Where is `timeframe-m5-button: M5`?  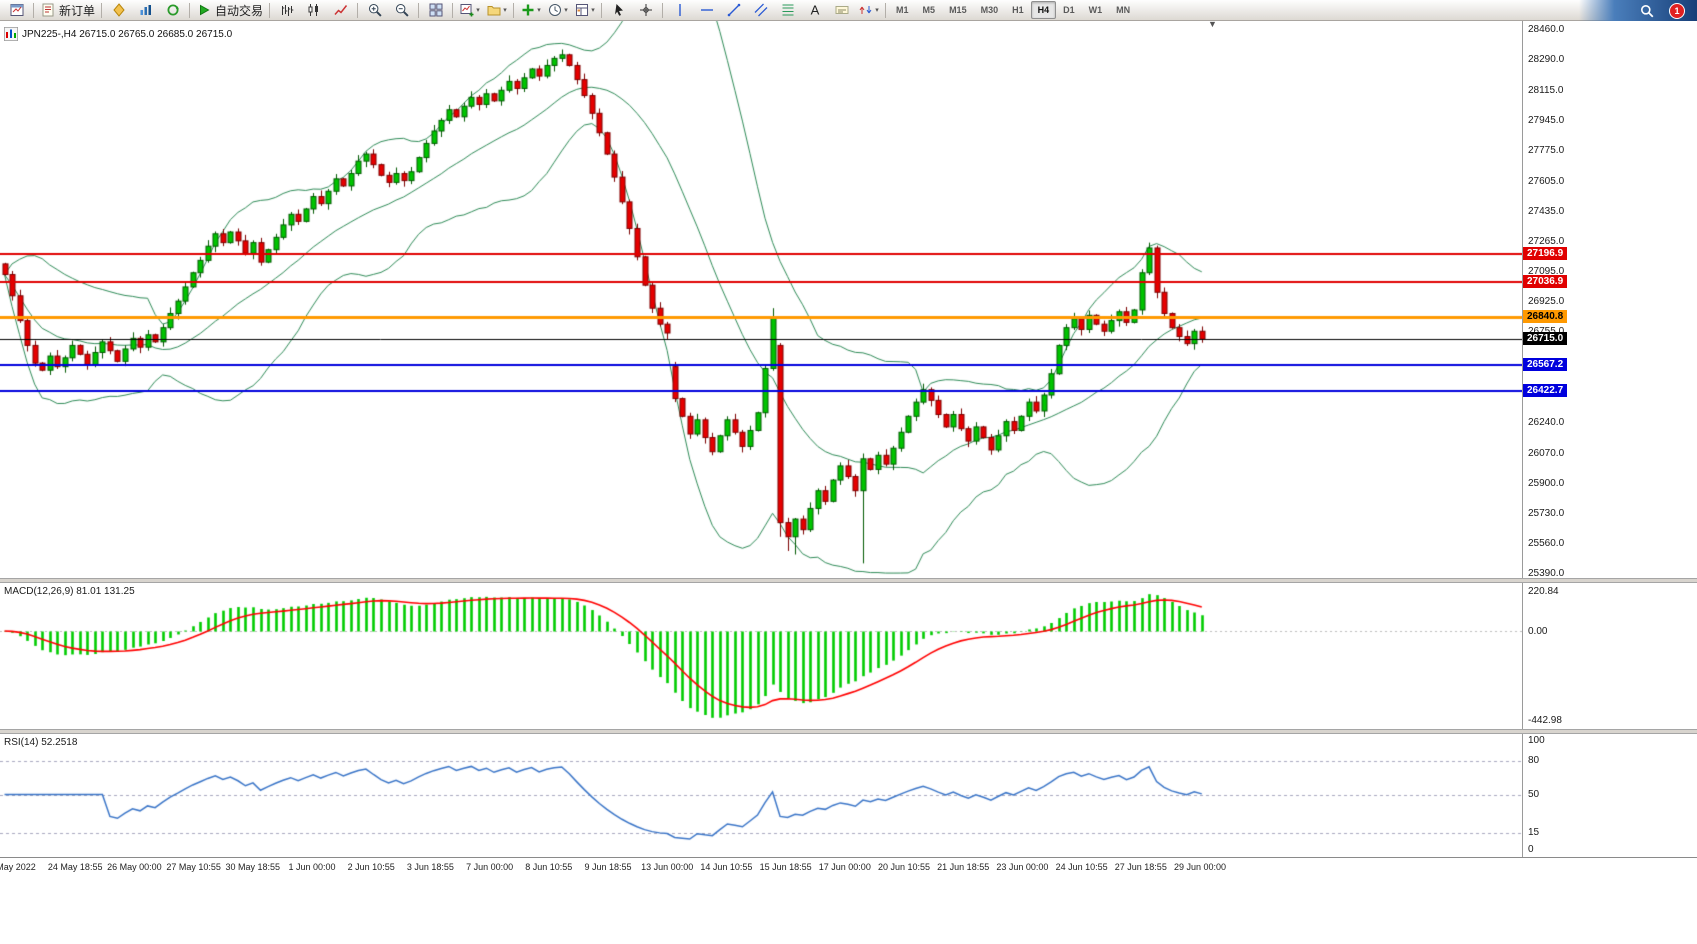
timeframe-m5-button: M5 is located at coordinates (929, 10).